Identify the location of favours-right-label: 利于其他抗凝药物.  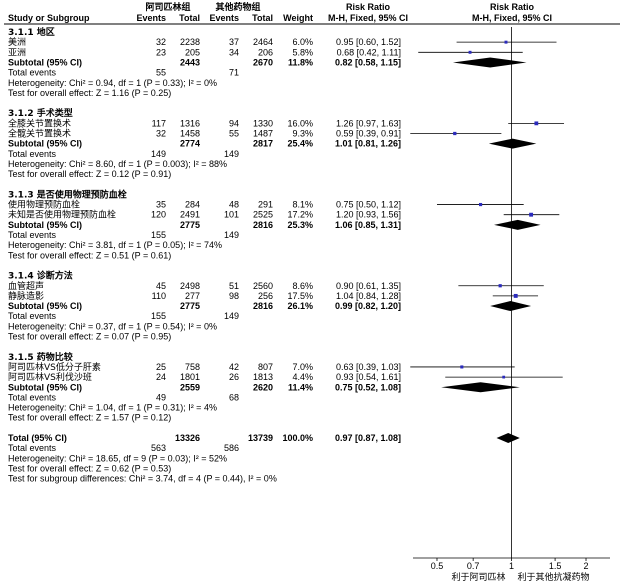
(554, 577).